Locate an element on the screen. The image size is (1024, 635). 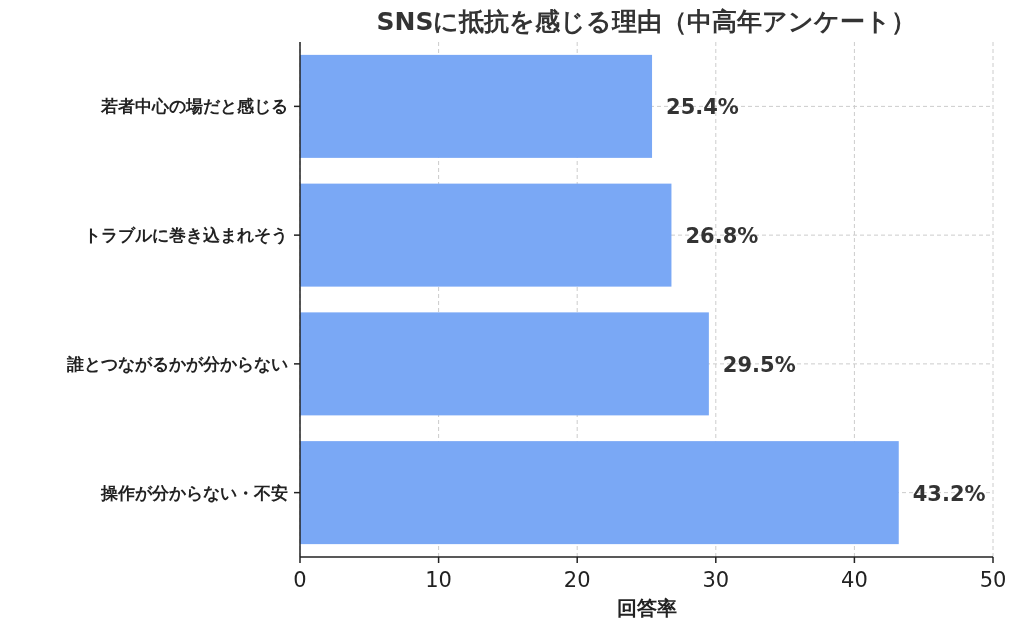
data-label: 29.5% is located at coordinates (759, 364).